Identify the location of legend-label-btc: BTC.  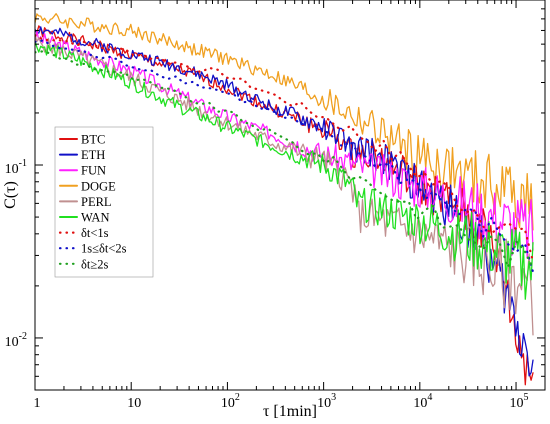
(93, 140).